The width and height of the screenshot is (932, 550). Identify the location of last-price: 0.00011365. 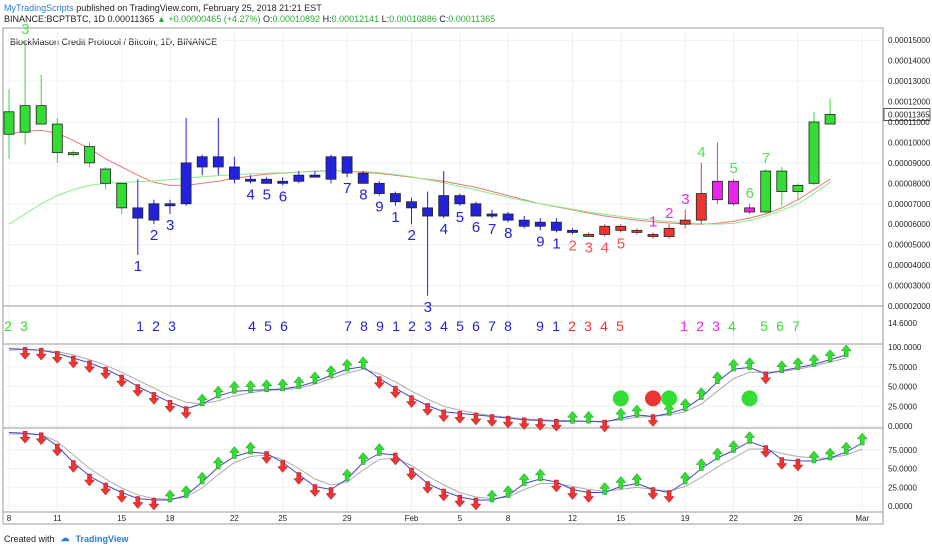
(131, 19).